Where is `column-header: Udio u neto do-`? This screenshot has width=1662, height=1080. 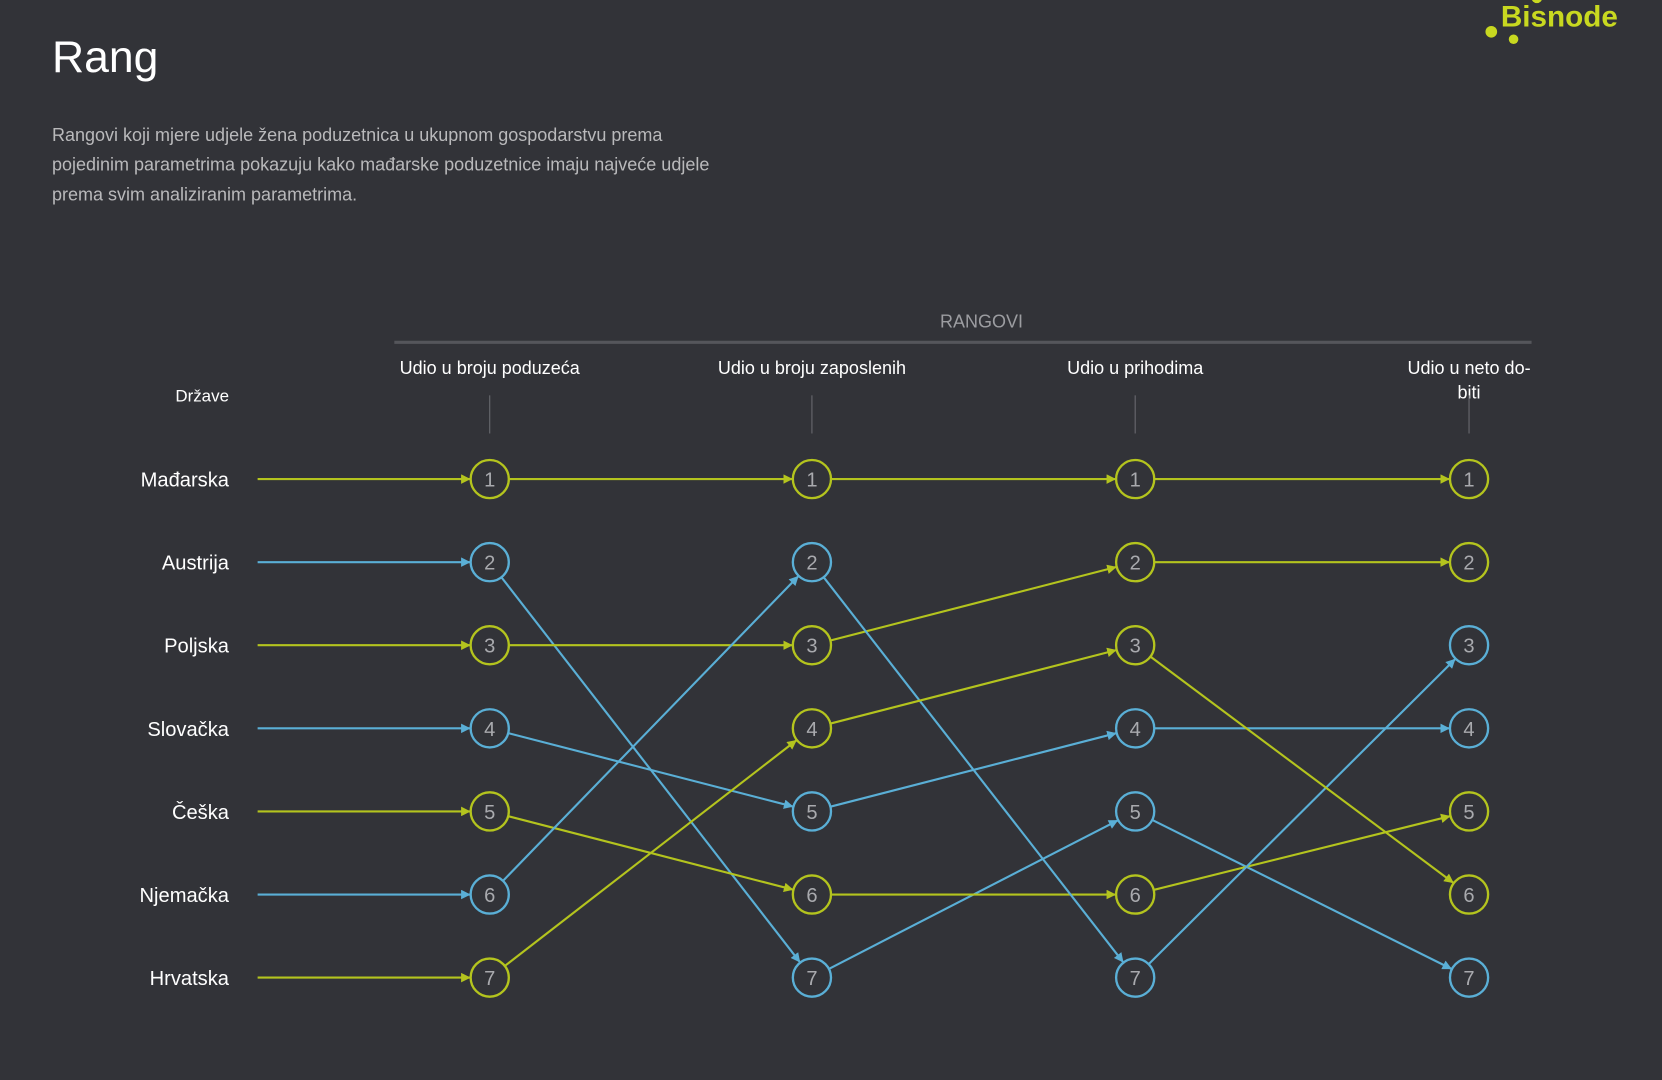
column-header: Udio u neto do- is located at coordinates (1468, 368).